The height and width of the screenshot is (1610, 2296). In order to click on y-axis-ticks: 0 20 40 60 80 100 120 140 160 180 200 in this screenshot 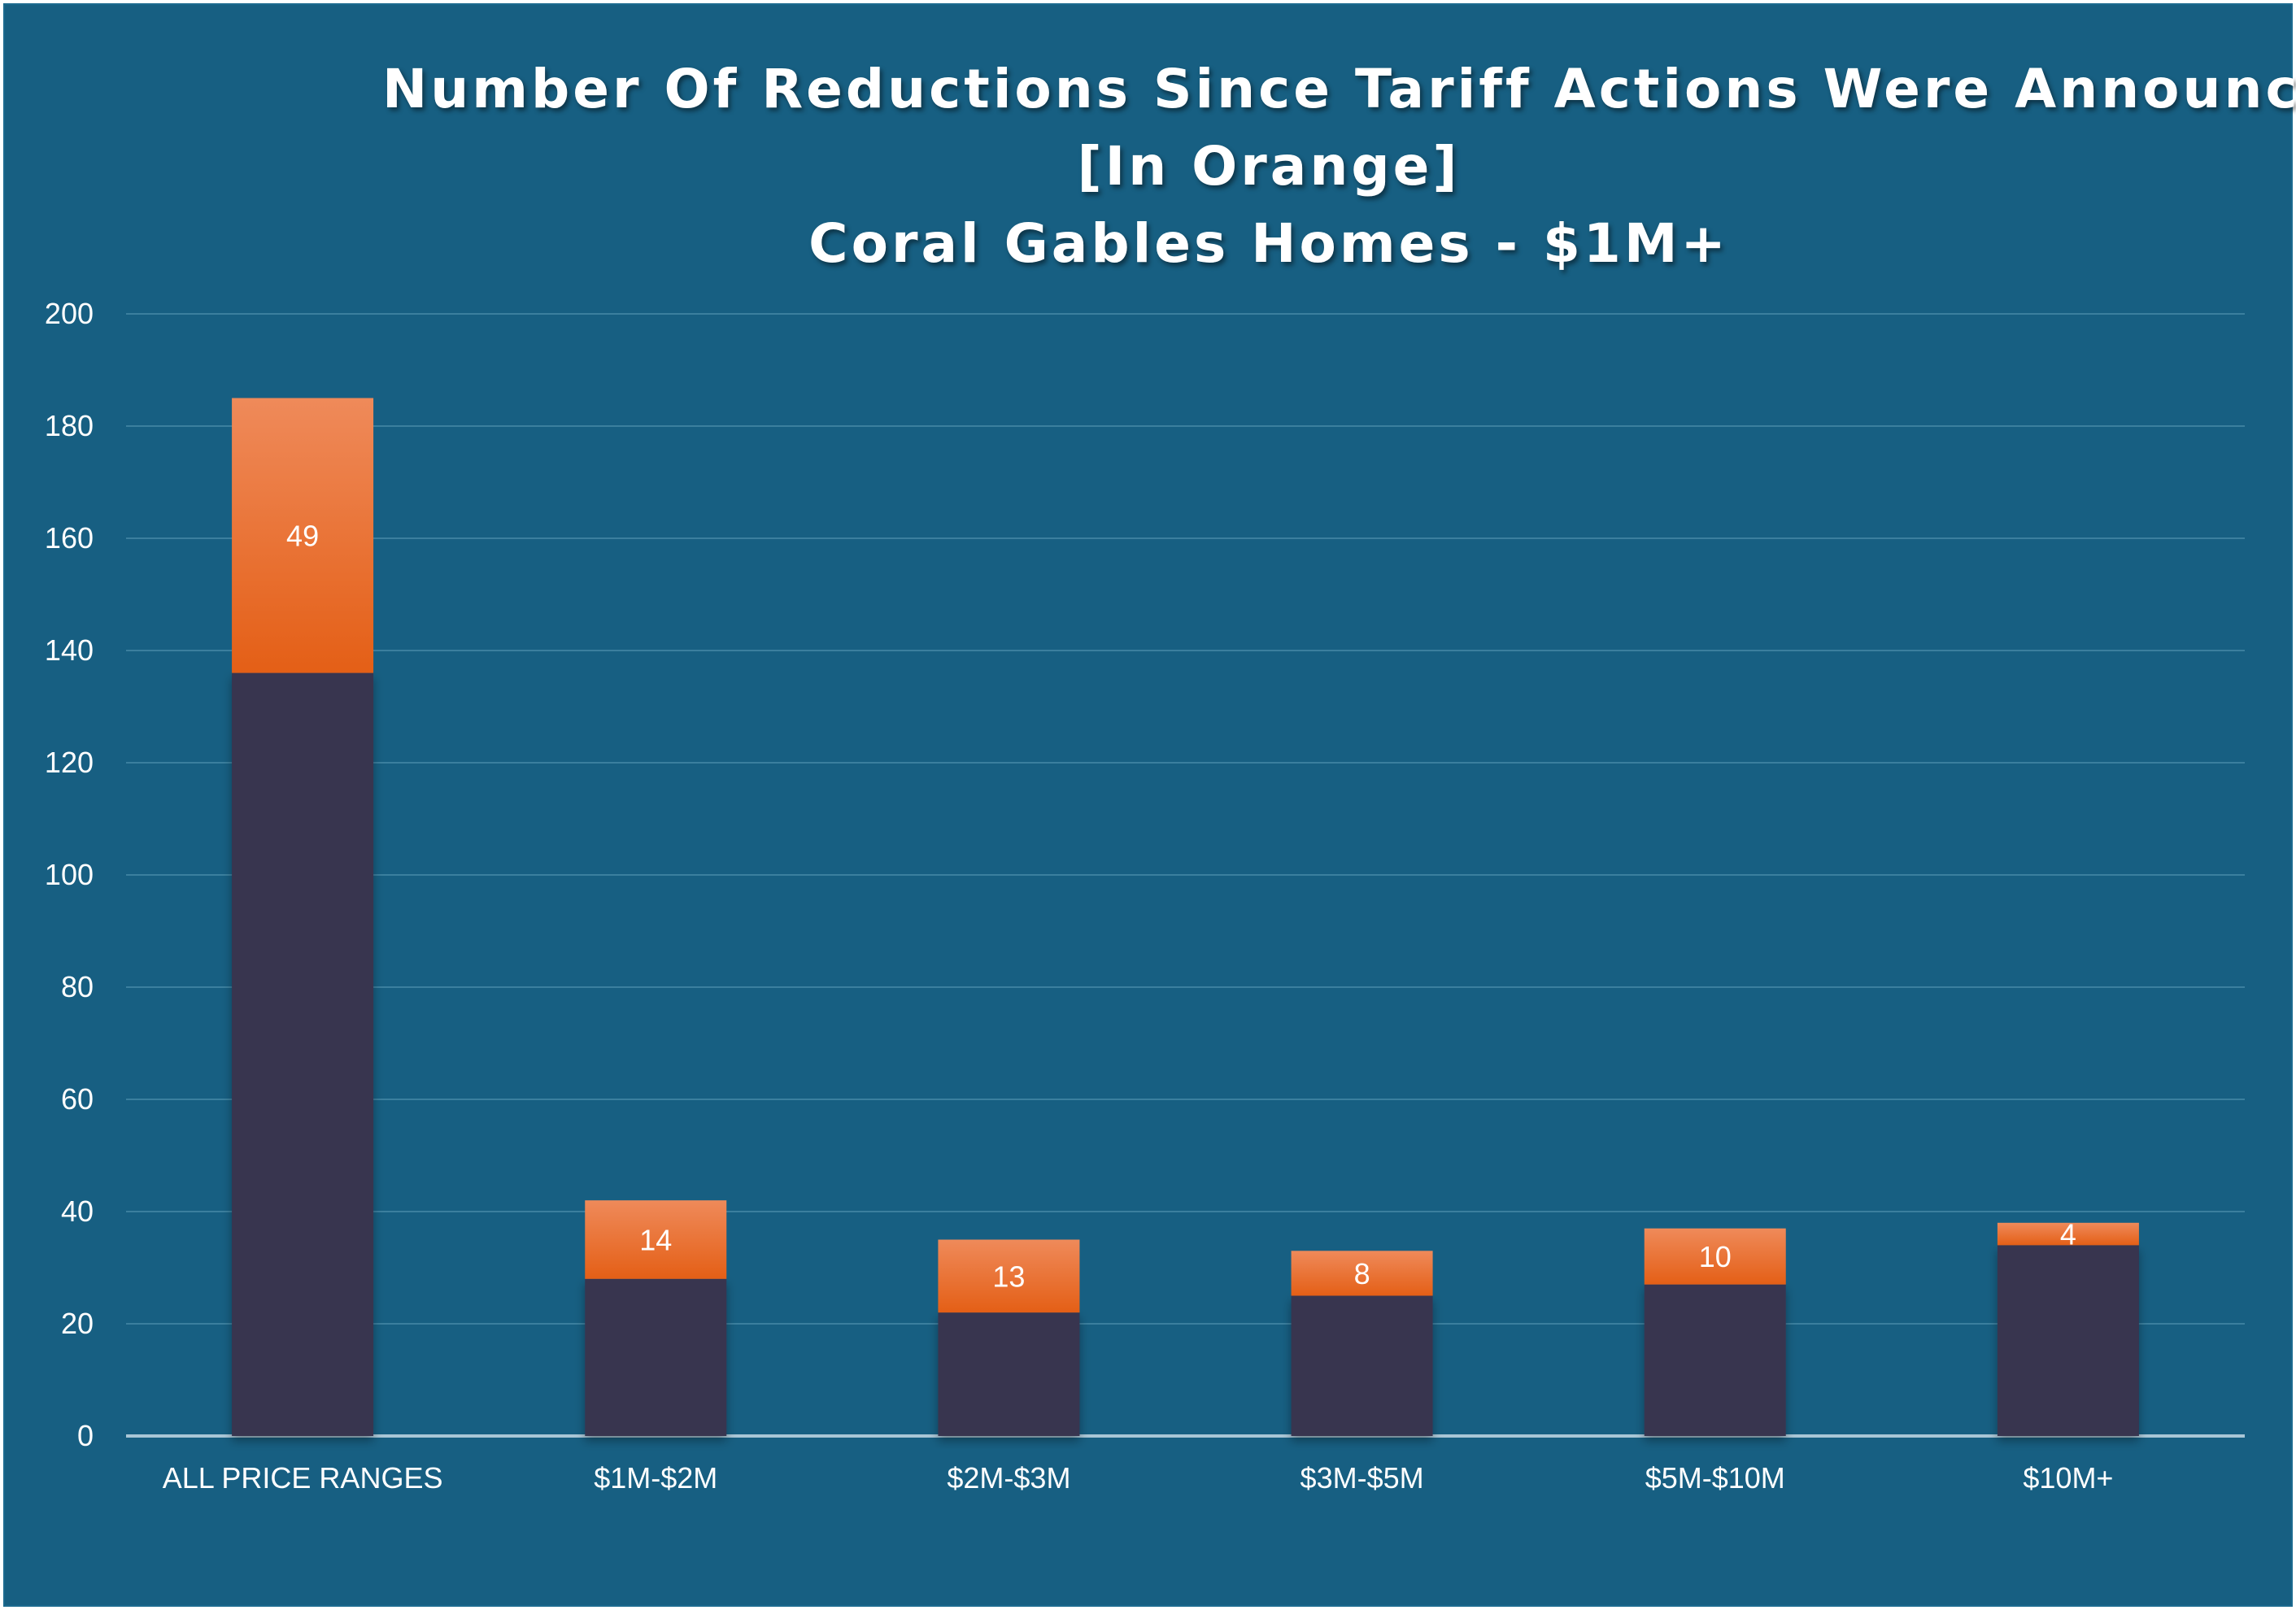, I will do `click(69, 875)`.